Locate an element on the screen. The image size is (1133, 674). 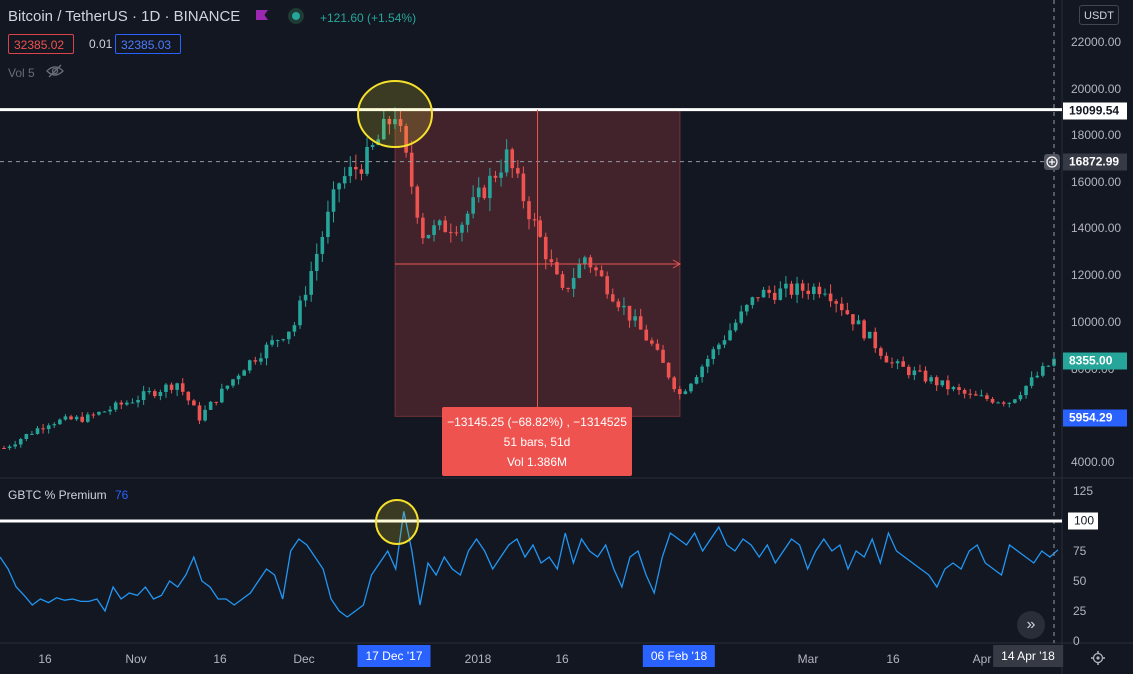
currency-button: USDT is located at coordinates (1099, 15).